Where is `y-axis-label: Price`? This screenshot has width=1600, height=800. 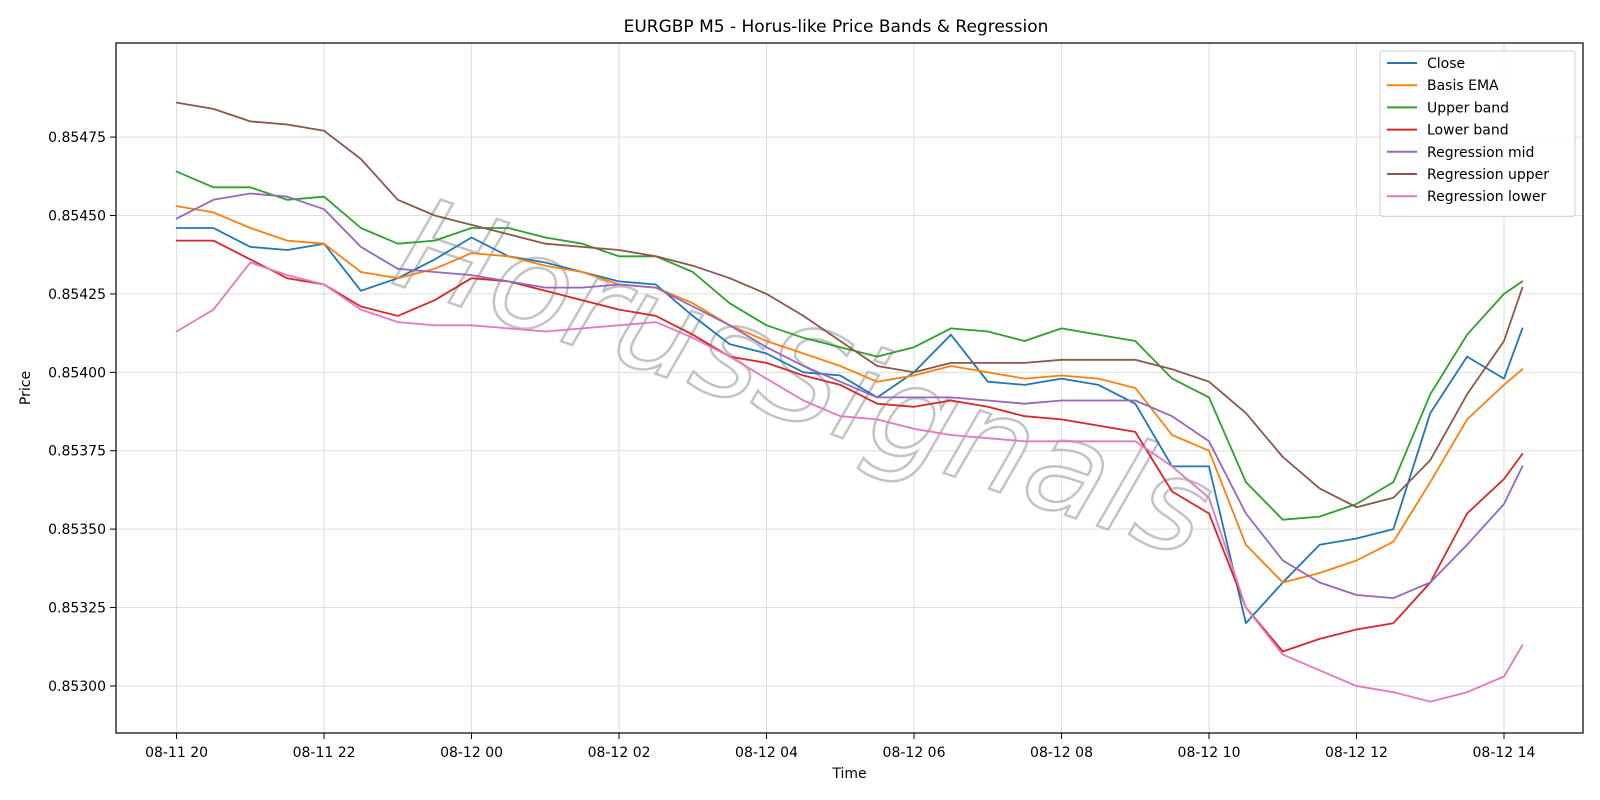
y-axis-label: Price is located at coordinates (26, 388).